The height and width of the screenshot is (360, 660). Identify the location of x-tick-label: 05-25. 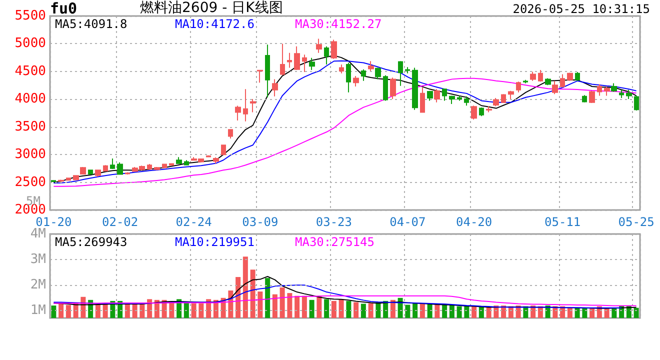
(636, 222).